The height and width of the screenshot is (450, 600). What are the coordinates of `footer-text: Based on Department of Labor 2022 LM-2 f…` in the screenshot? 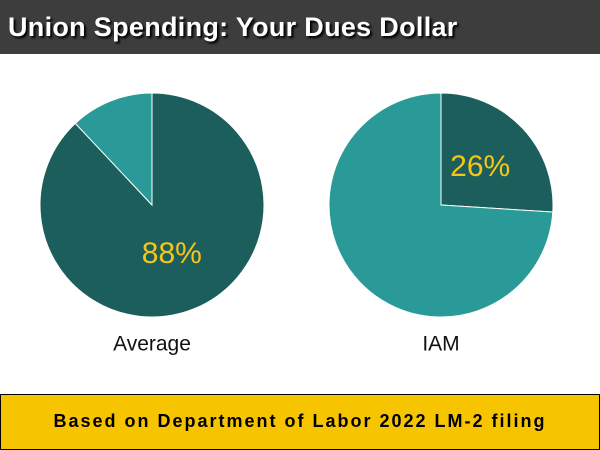 It's located at (300, 421).